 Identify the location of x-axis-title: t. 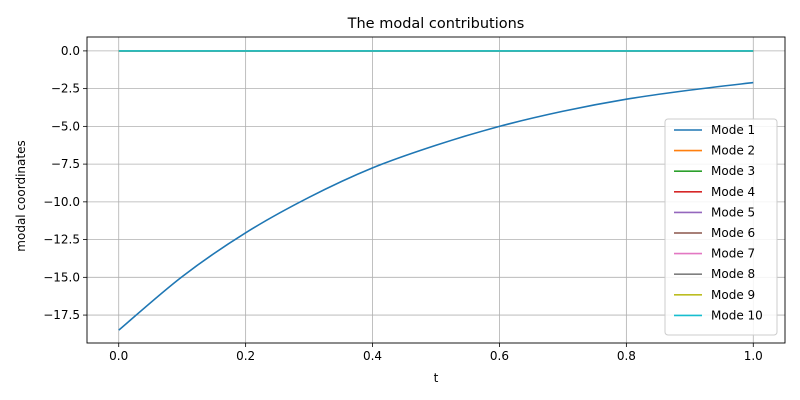
(436, 378).